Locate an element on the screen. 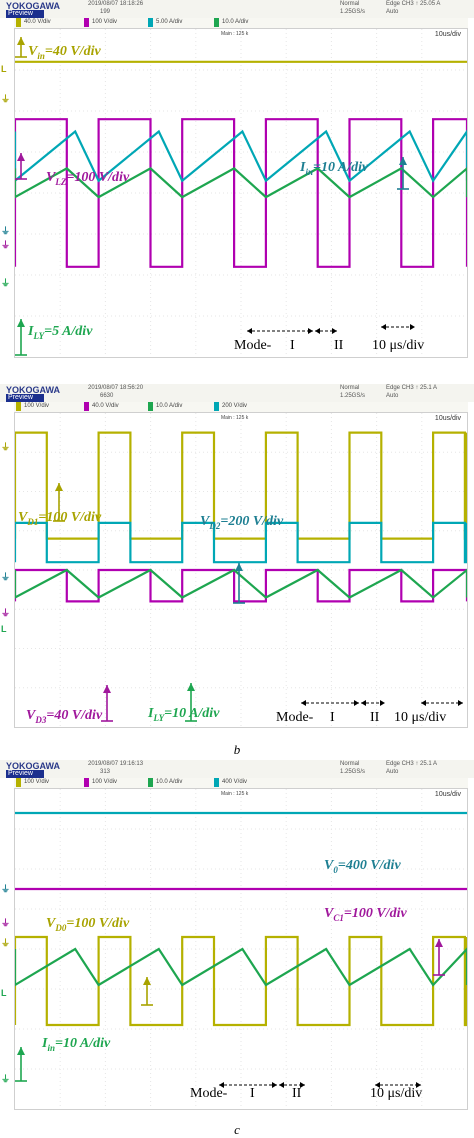 The width and height of the screenshot is (474, 1138). time-per-div: 10us/div is located at coordinates (447, 34).